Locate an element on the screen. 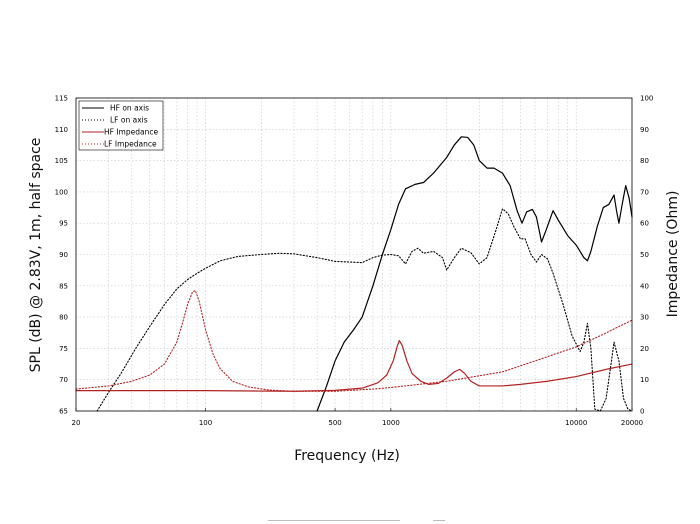 The image size is (700, 524). y-tick-label-left: 70 is located at coordinates (63, 380).